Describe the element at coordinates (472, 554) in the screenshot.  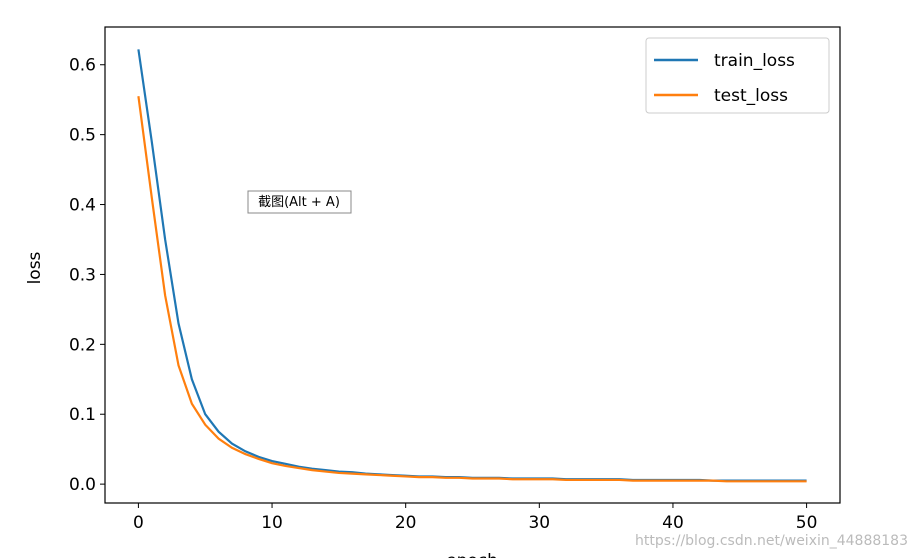
I see `x-axis-label: epoch` at that location.